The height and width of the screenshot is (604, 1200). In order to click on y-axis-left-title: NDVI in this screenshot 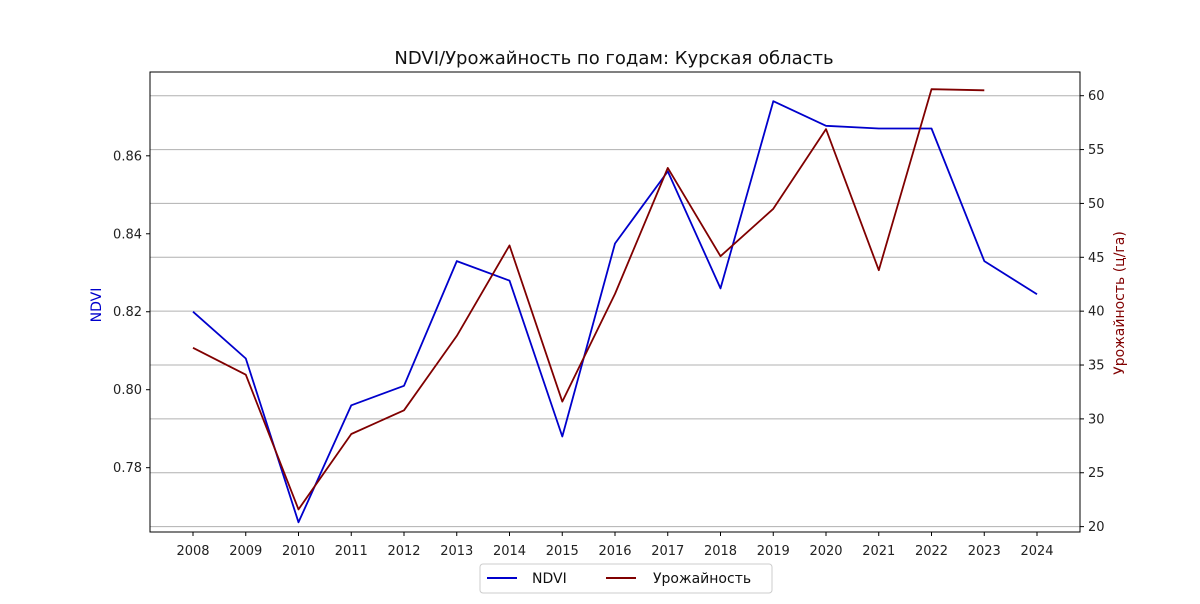, I will do `click(97, 305)`.